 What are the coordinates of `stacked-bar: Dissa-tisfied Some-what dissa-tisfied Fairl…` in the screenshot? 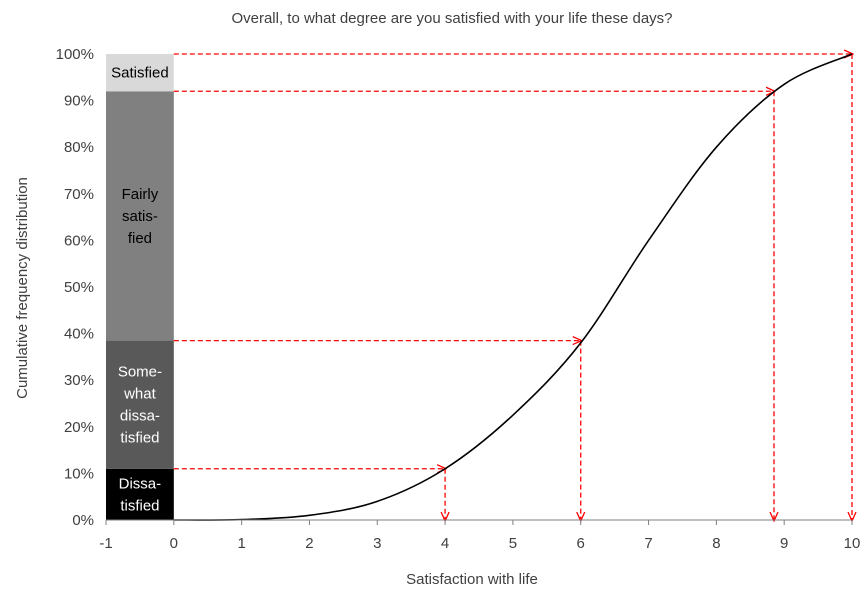 It's located at (140, 287).